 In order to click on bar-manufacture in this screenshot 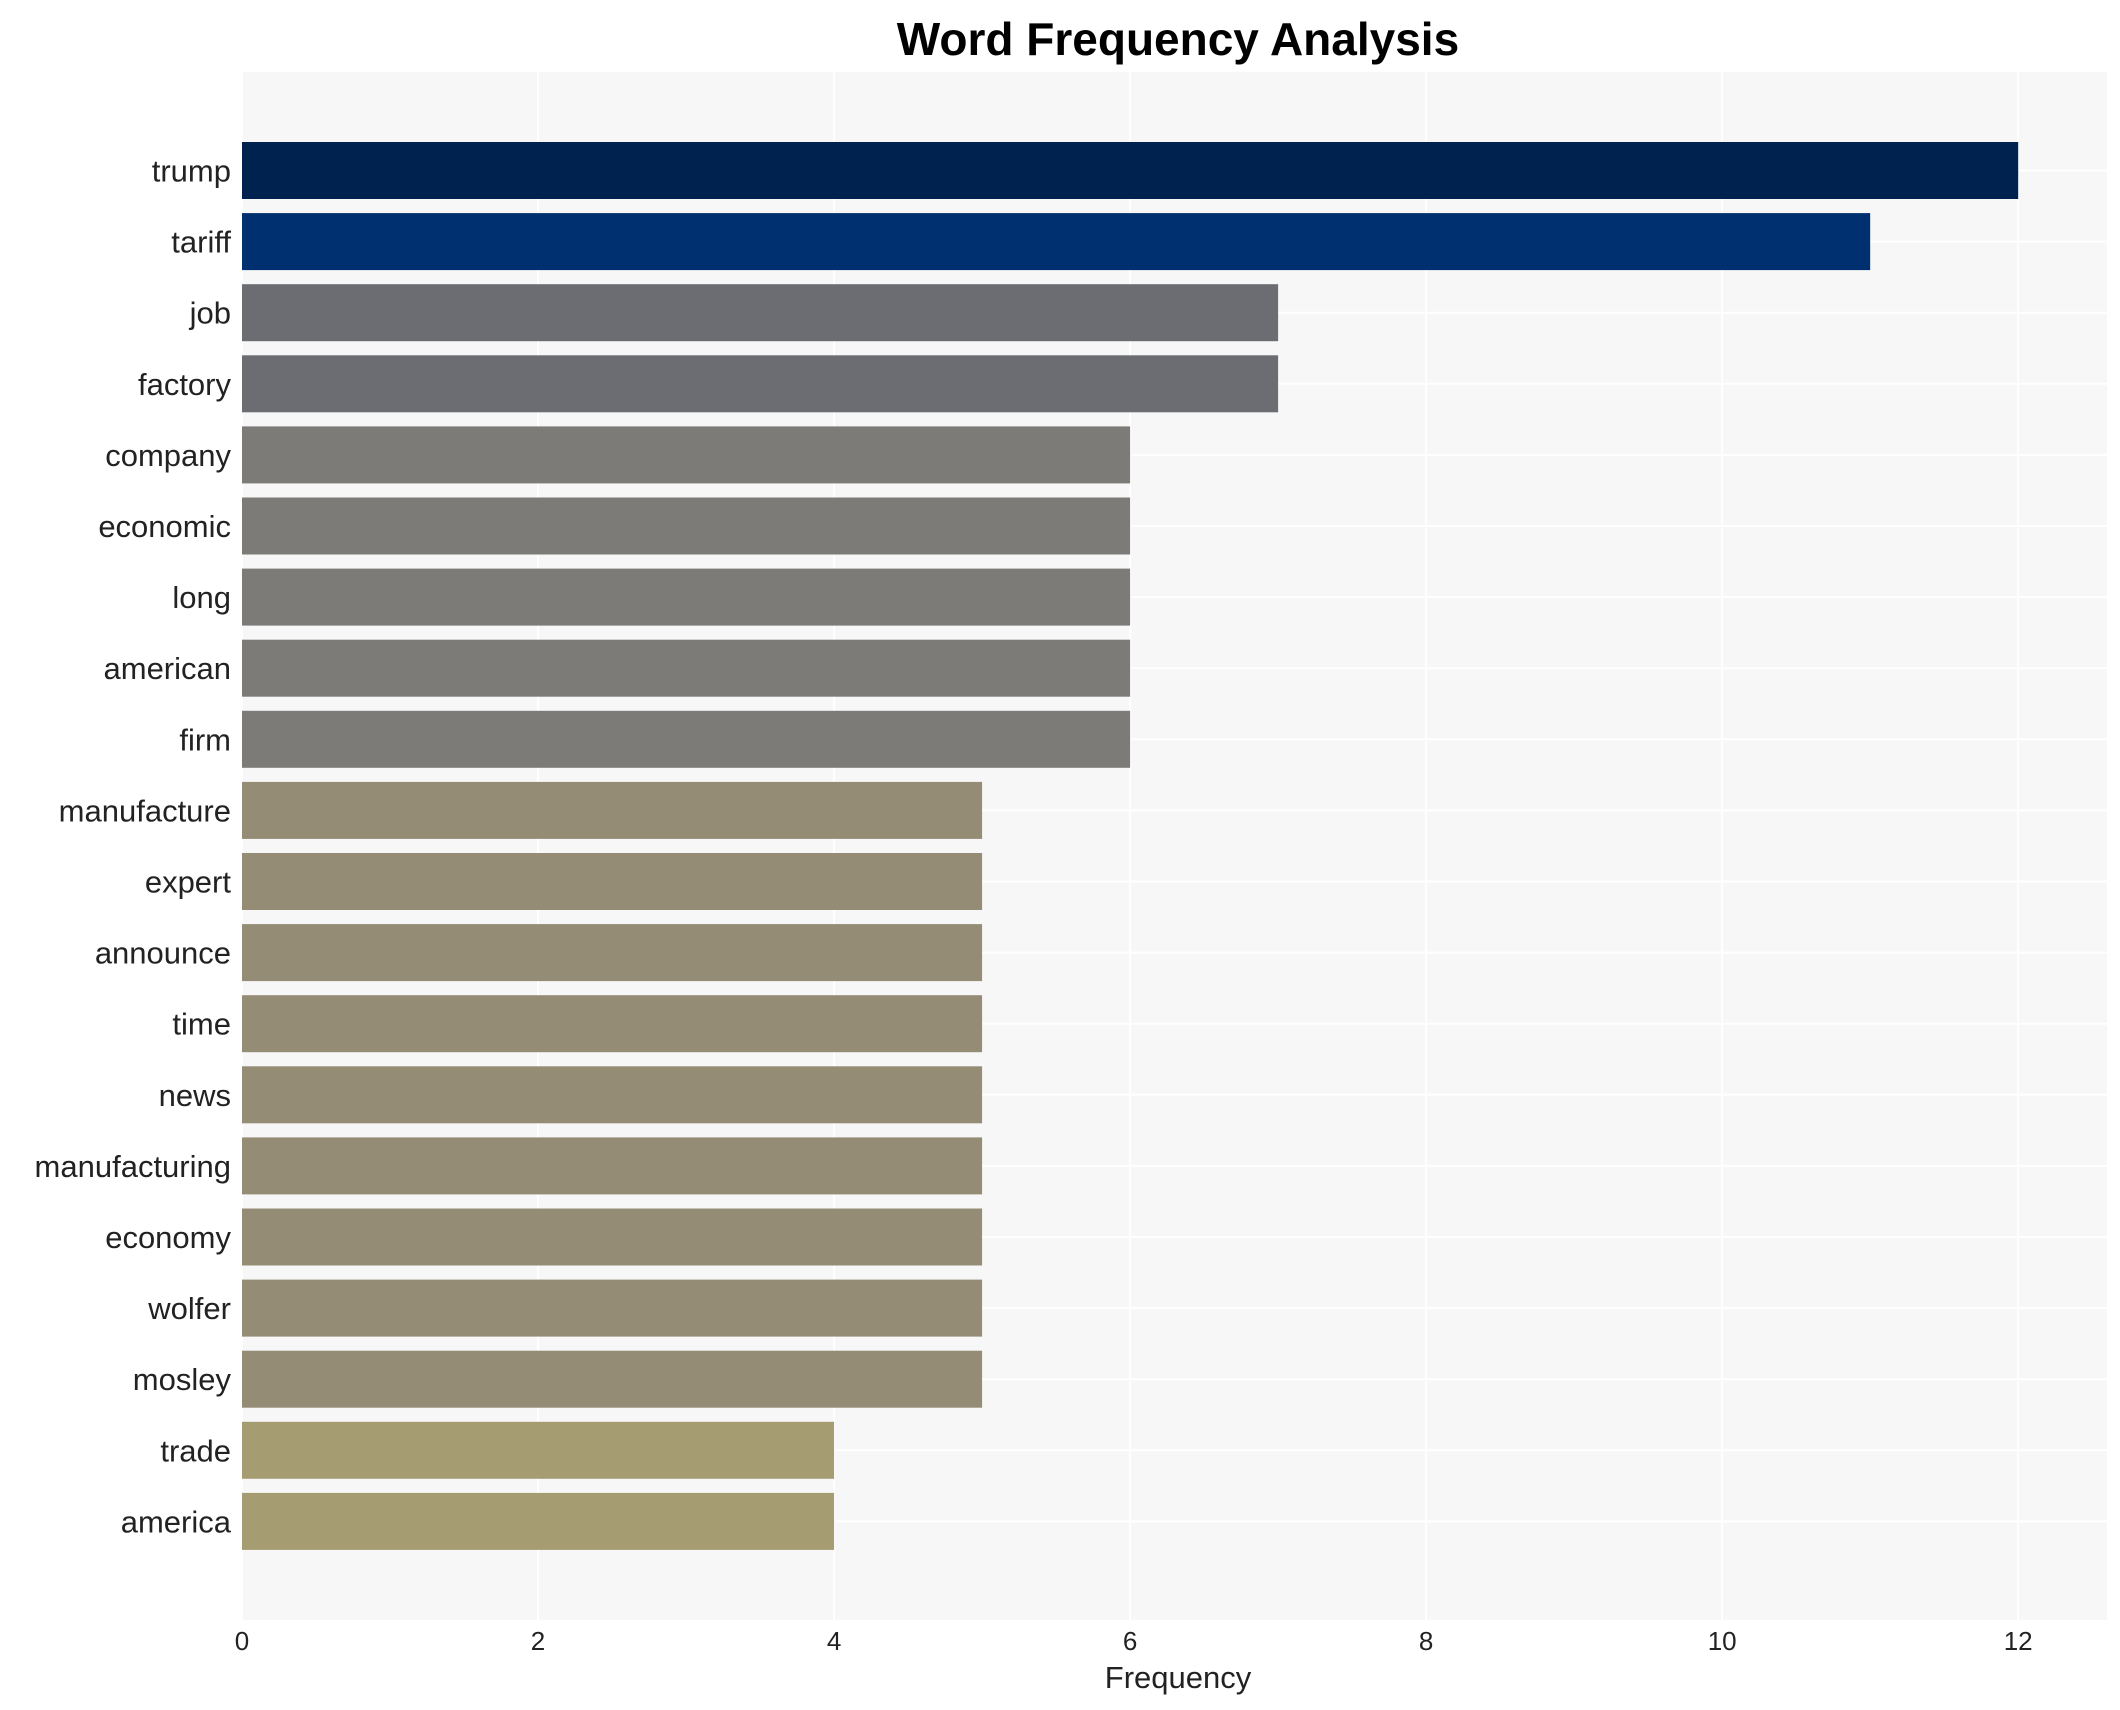, I will do `click(612, 810)`.